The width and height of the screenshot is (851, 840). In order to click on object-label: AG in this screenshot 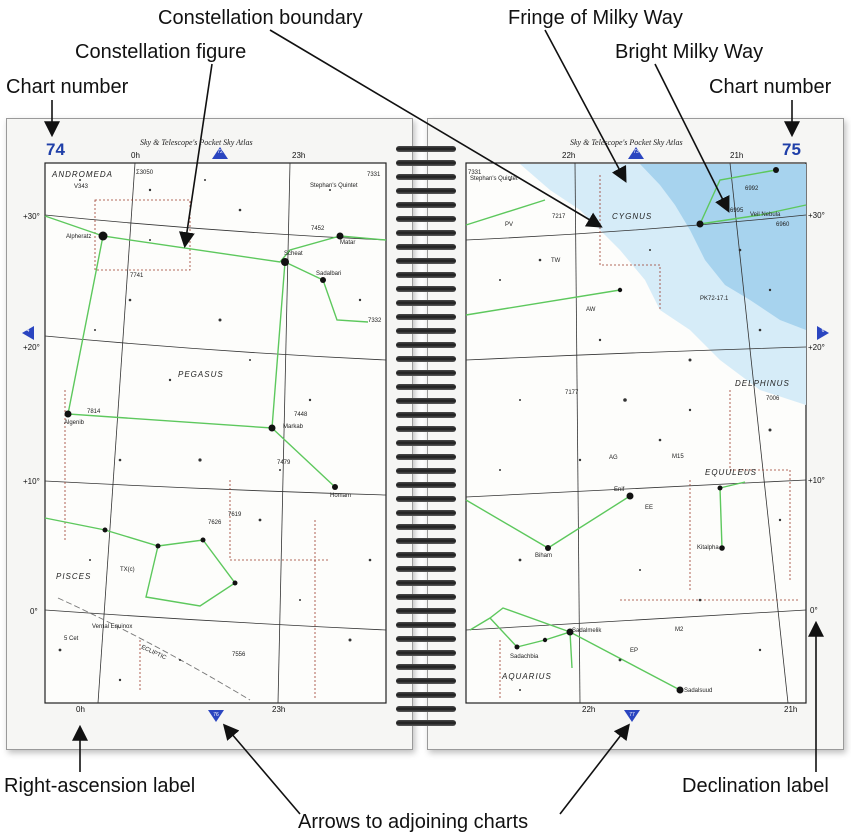, I will do `click(613, 458)`.